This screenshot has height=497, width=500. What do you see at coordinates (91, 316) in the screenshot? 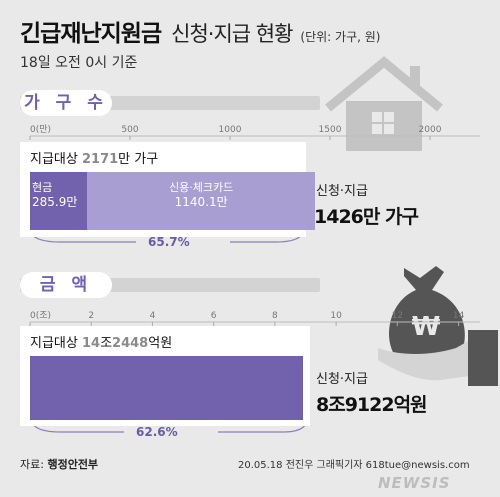
I see `tick-label: 2` at bounding box center [91, 316].